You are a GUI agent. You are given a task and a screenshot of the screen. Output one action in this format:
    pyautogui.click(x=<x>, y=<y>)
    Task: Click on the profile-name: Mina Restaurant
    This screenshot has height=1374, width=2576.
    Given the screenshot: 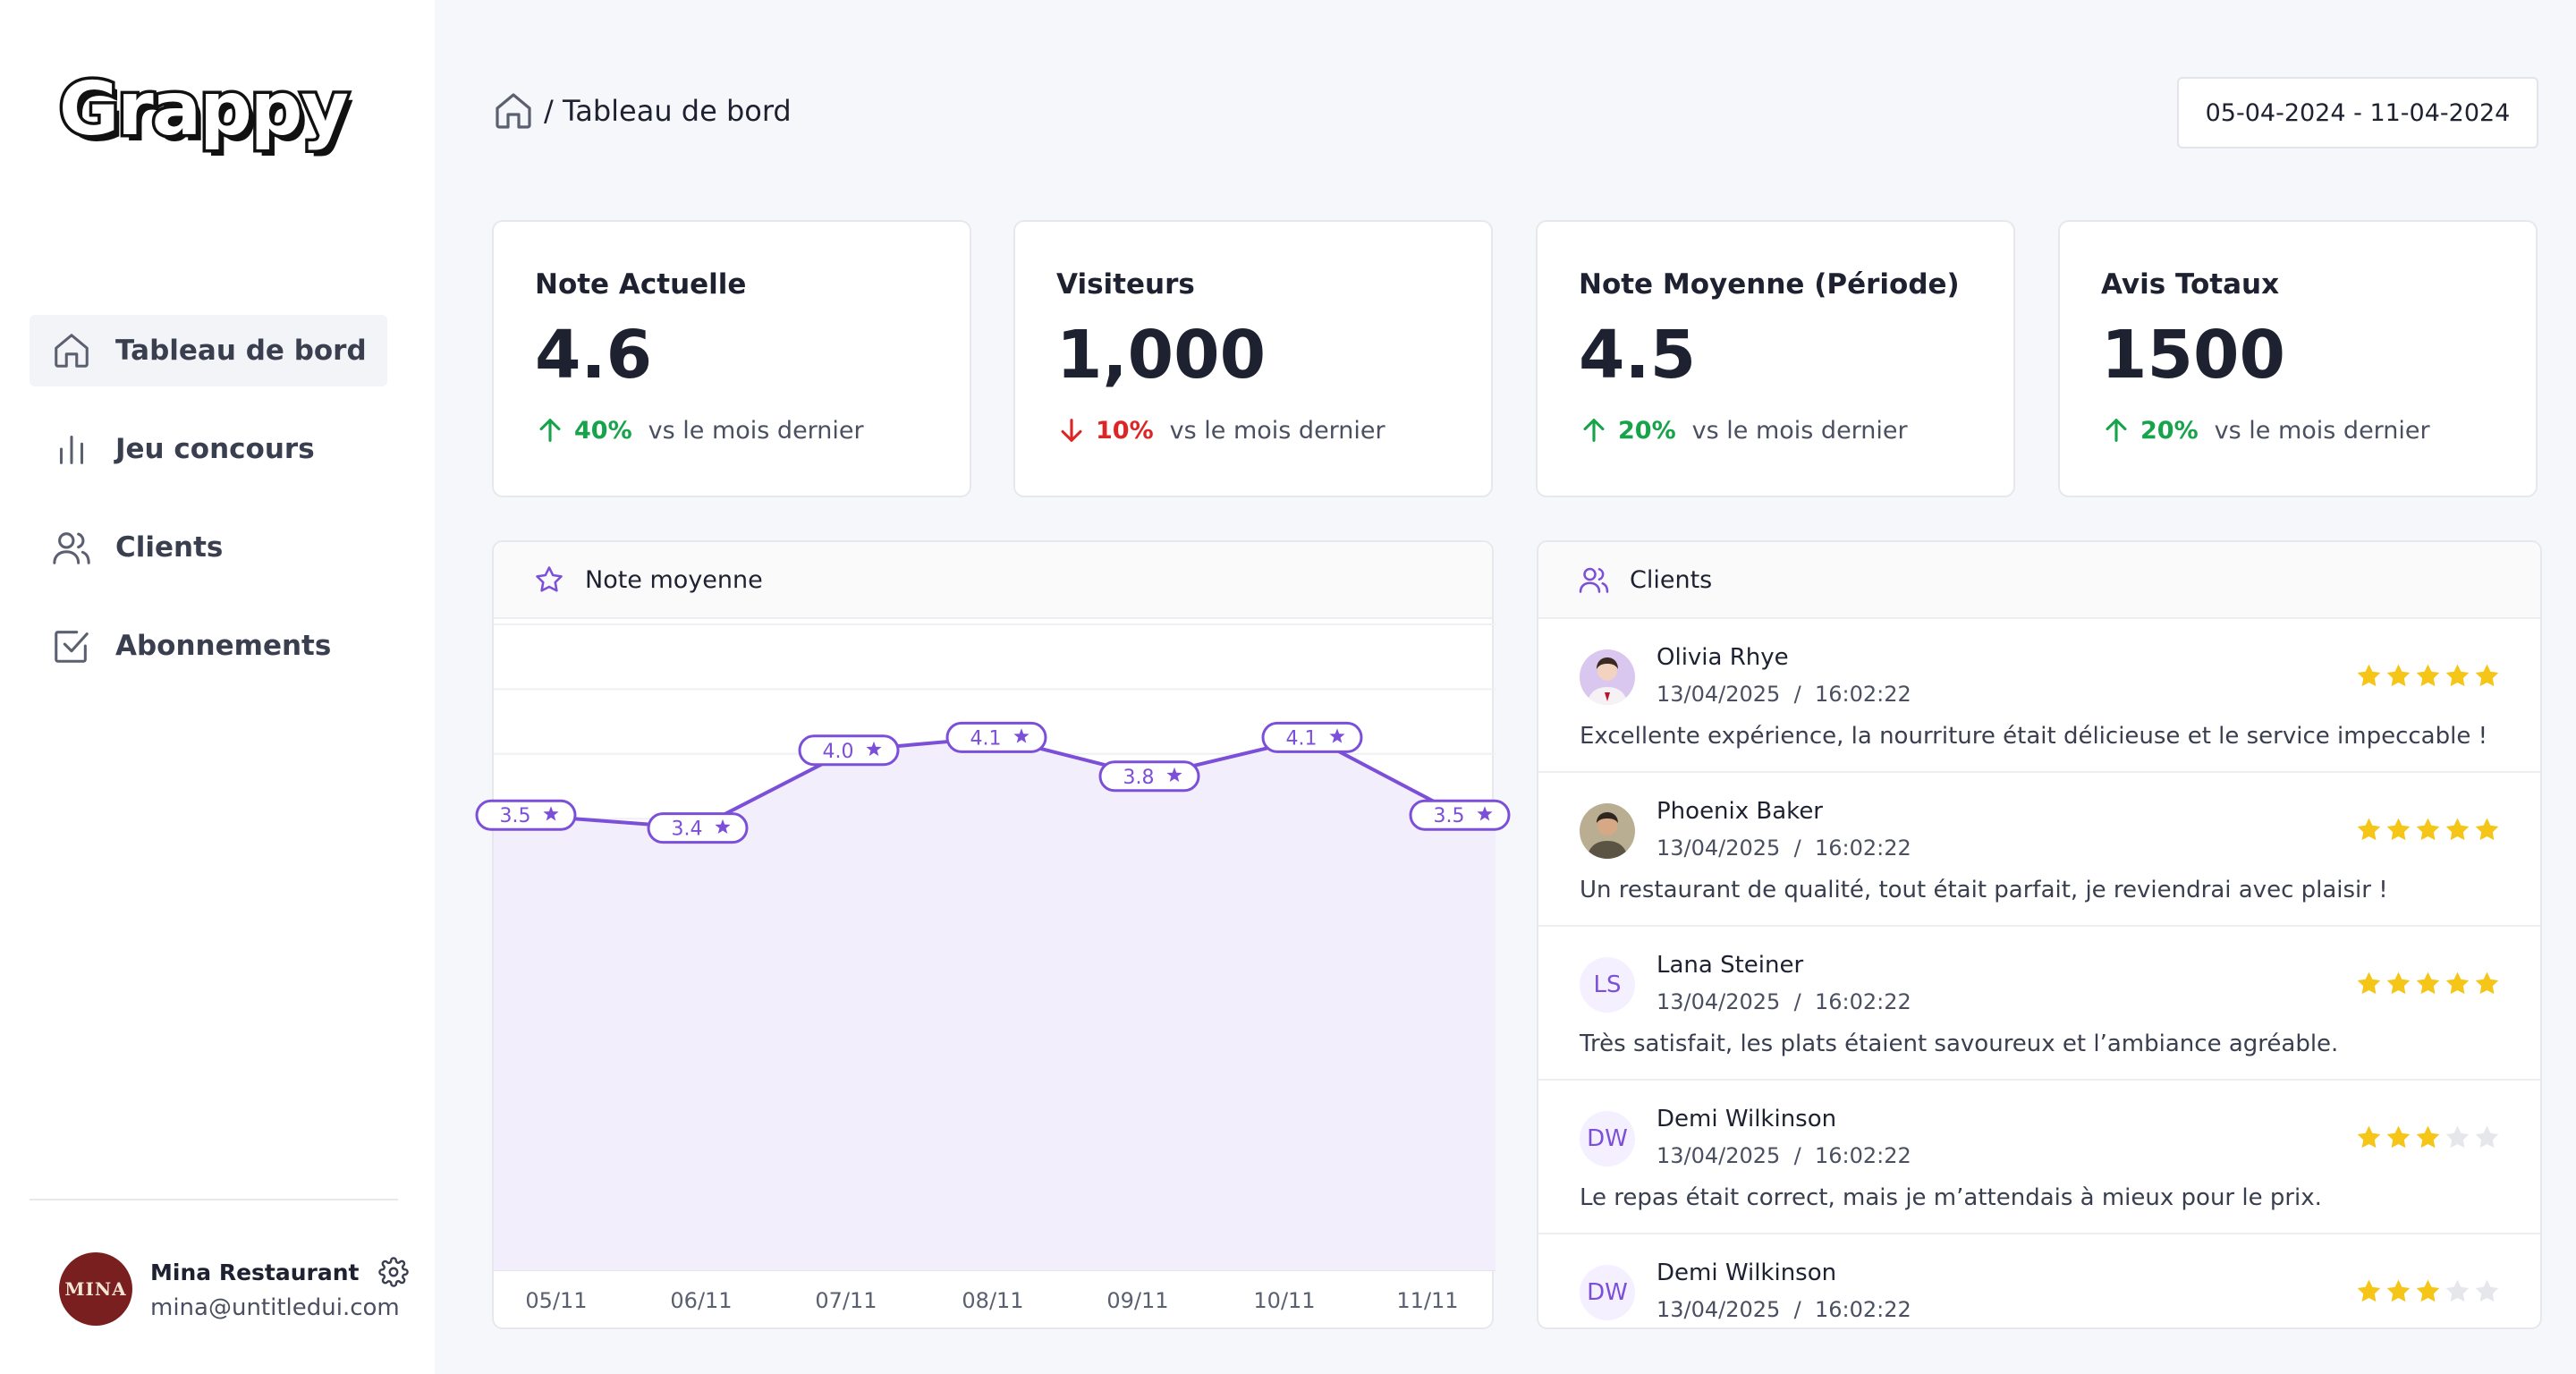 What is the action you would take?
    pyautogui.click(x=255, y=1272)
    